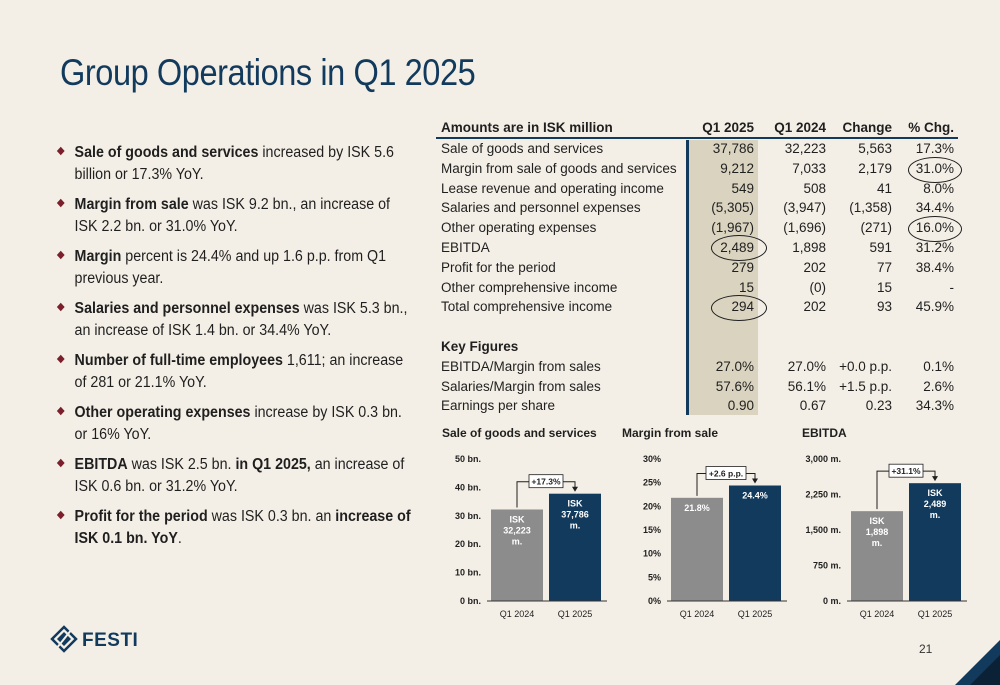 This screenshot has width=1000, height=685. I want to click on row-label: Salaries/Margin from sales, so click(521, 386).